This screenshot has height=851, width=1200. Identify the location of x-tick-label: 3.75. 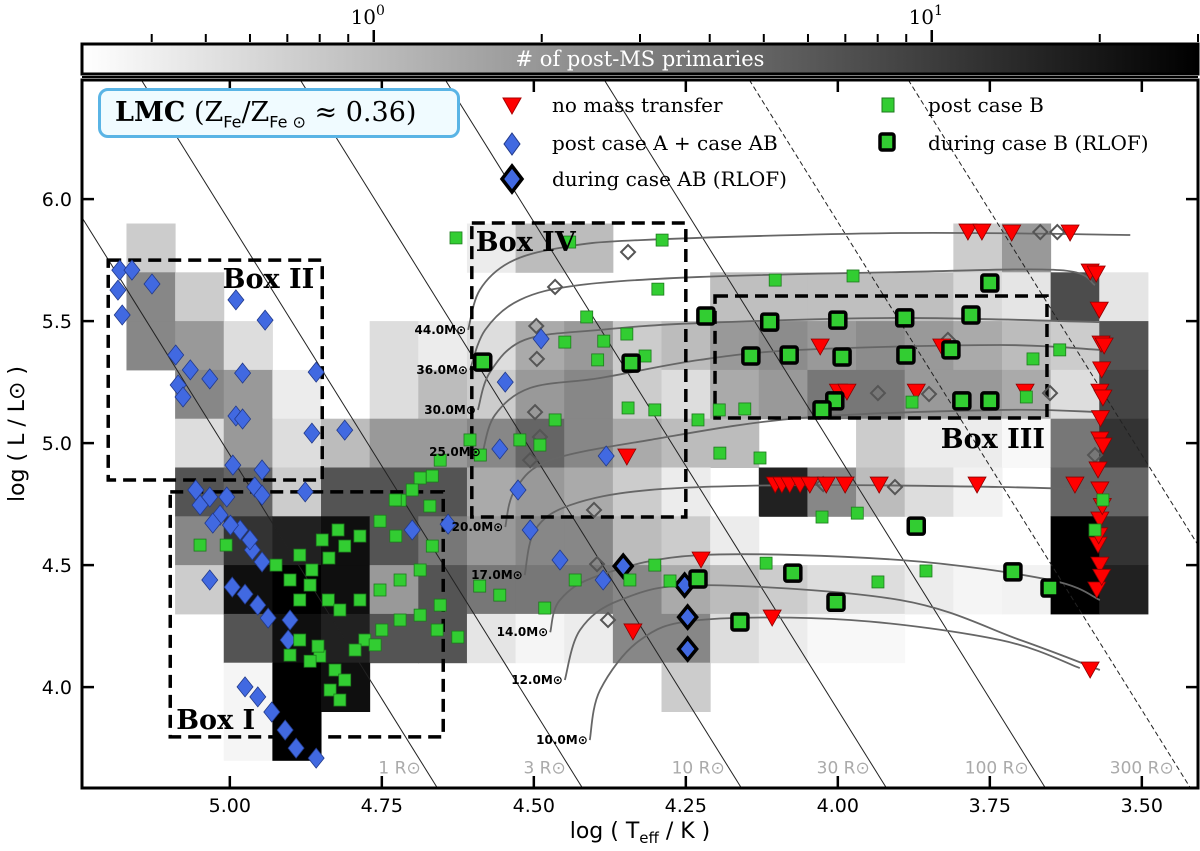
(990, 806).